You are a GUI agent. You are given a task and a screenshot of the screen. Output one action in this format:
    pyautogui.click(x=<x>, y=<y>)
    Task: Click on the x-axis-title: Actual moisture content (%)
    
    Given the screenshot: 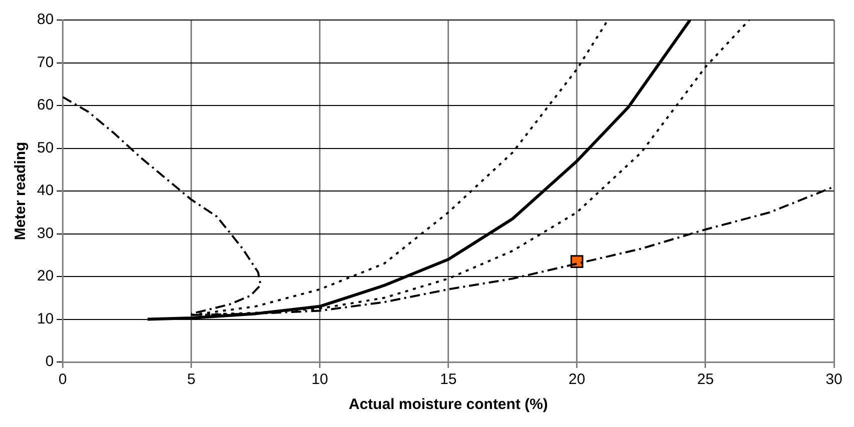 What is the action you would take?
    pyautogui.click(x=448, y=405)
    